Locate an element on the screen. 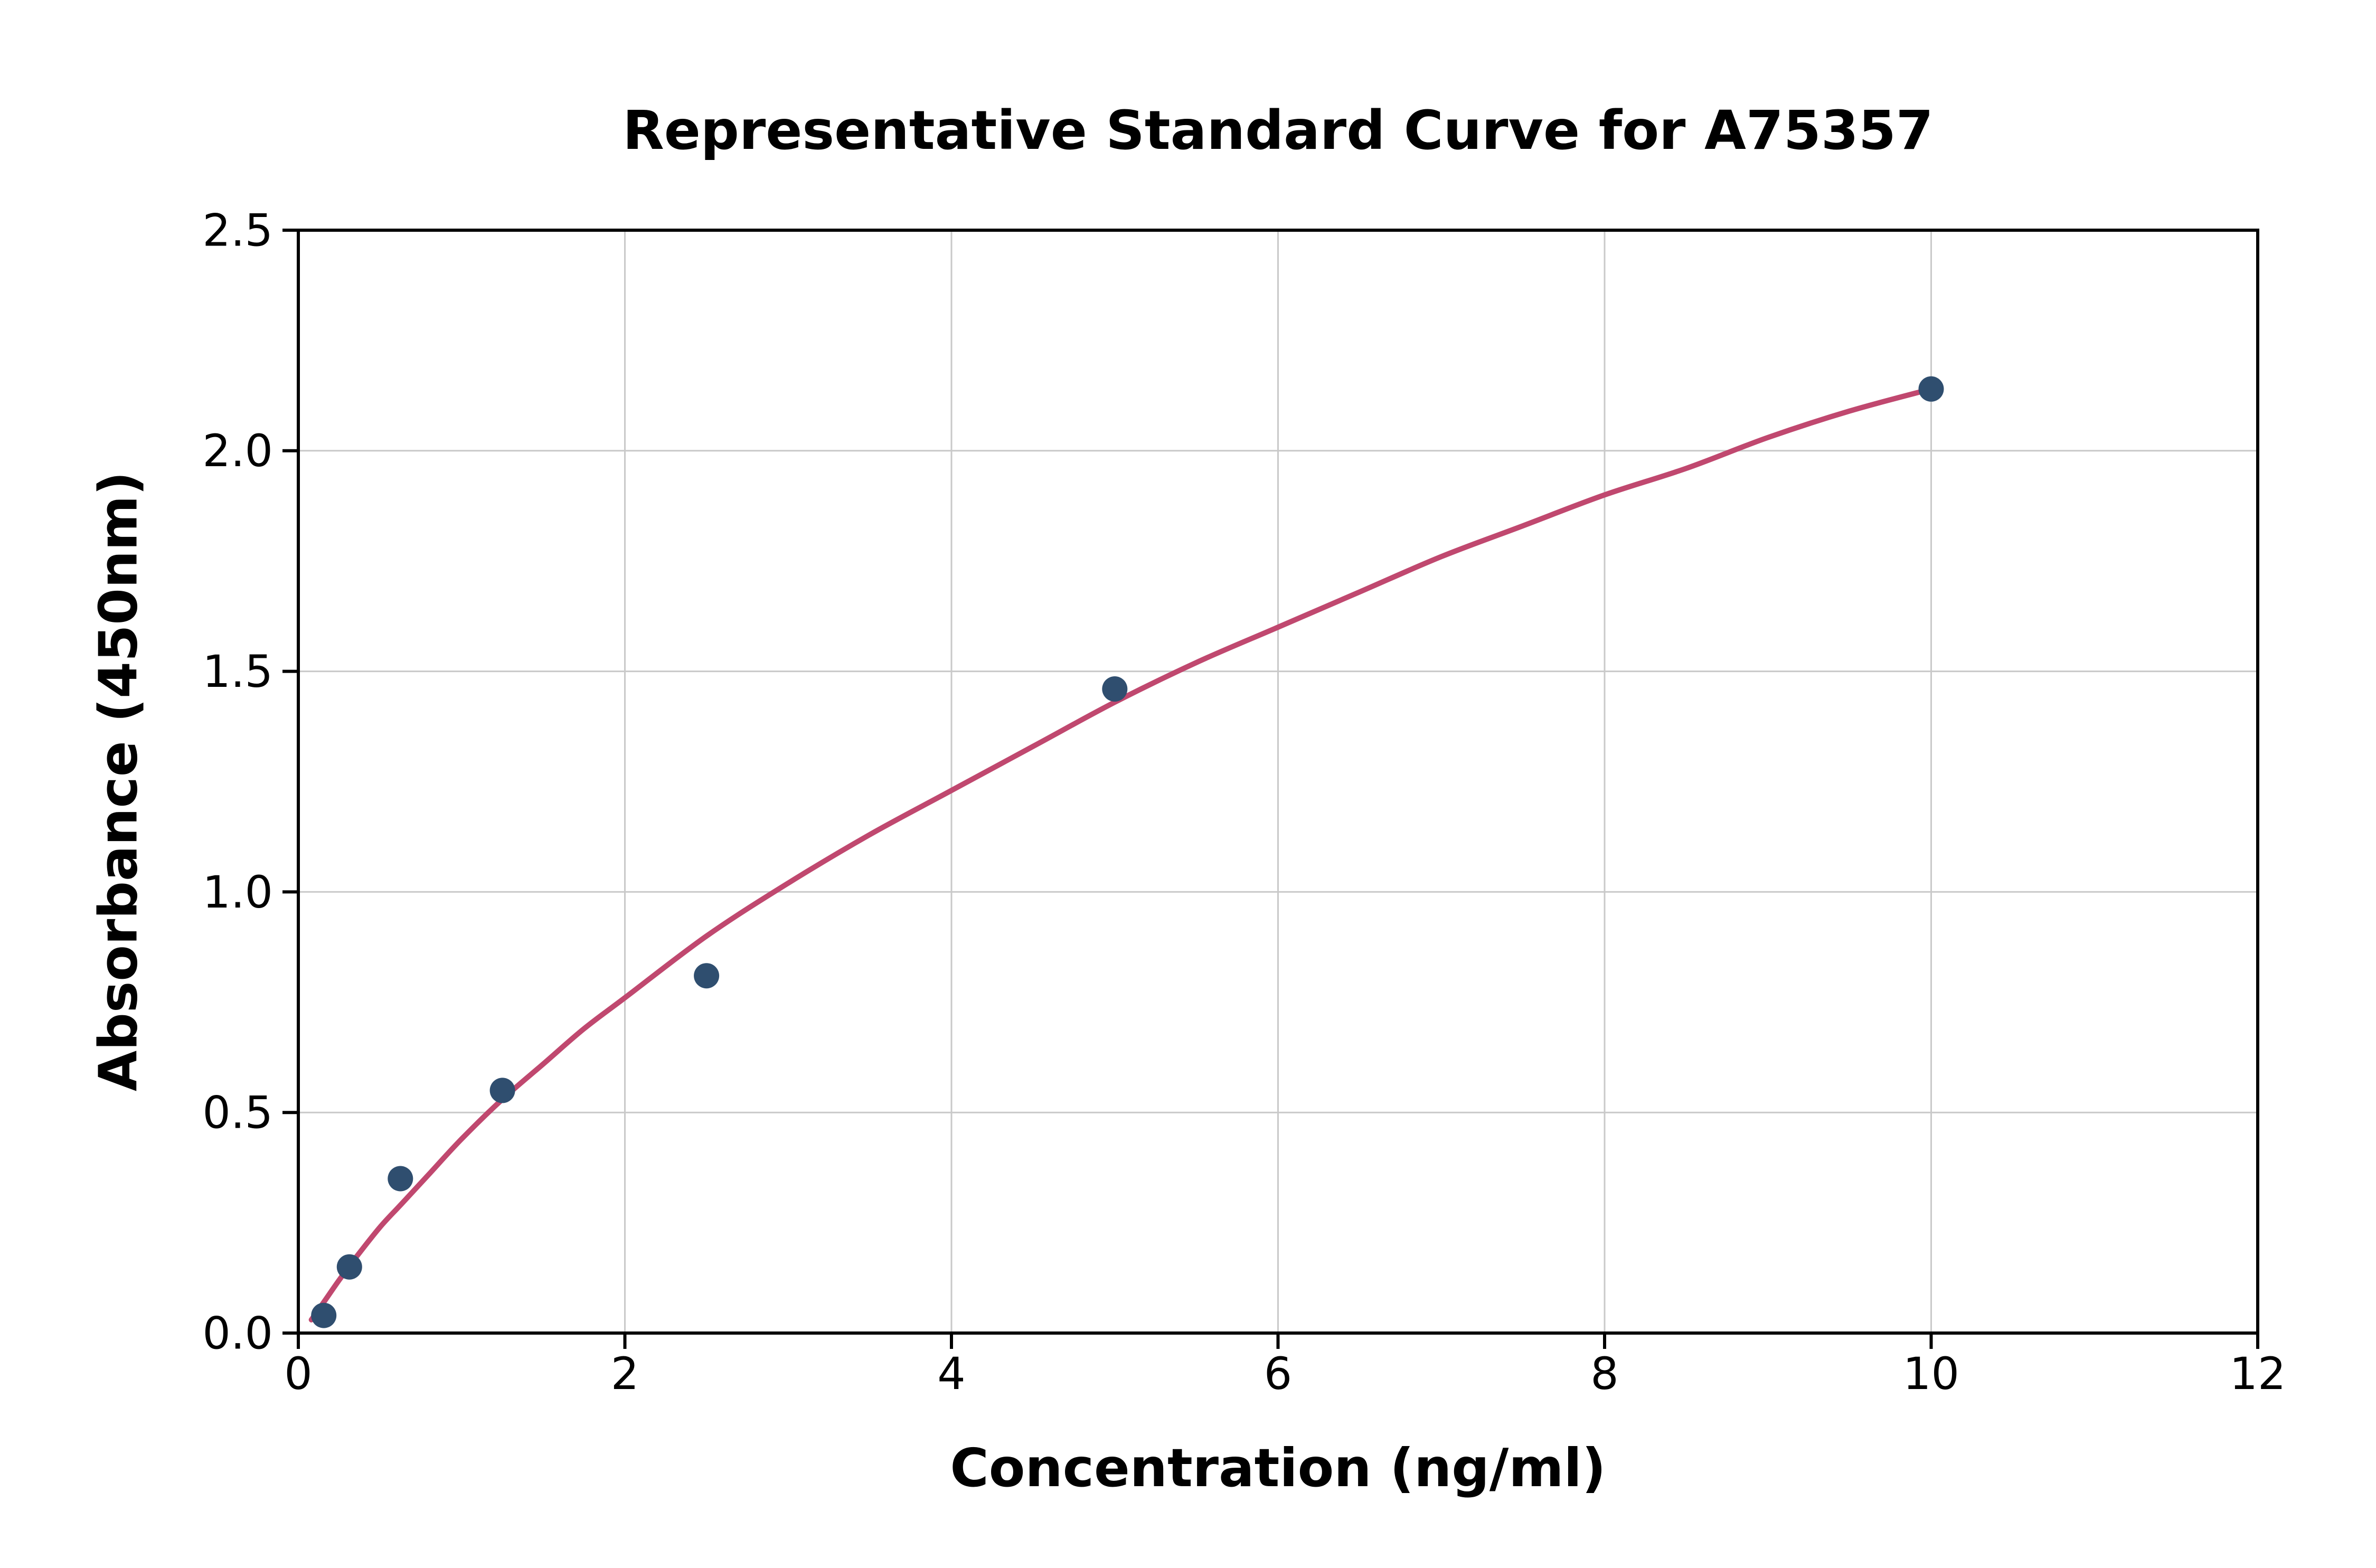  chart-title: Representative Standard Curve for A75357 is located at coordinates (1279, 130).